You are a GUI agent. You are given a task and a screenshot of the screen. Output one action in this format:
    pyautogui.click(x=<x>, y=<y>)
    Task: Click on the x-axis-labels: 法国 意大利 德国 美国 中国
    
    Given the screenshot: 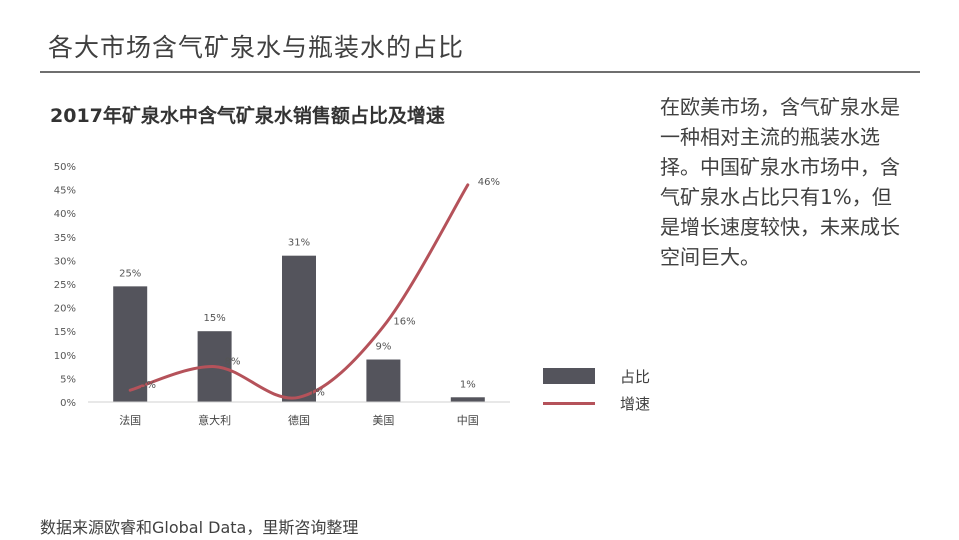 What is the action you would take?
    pyautogui.click(x=299, y=420)
    